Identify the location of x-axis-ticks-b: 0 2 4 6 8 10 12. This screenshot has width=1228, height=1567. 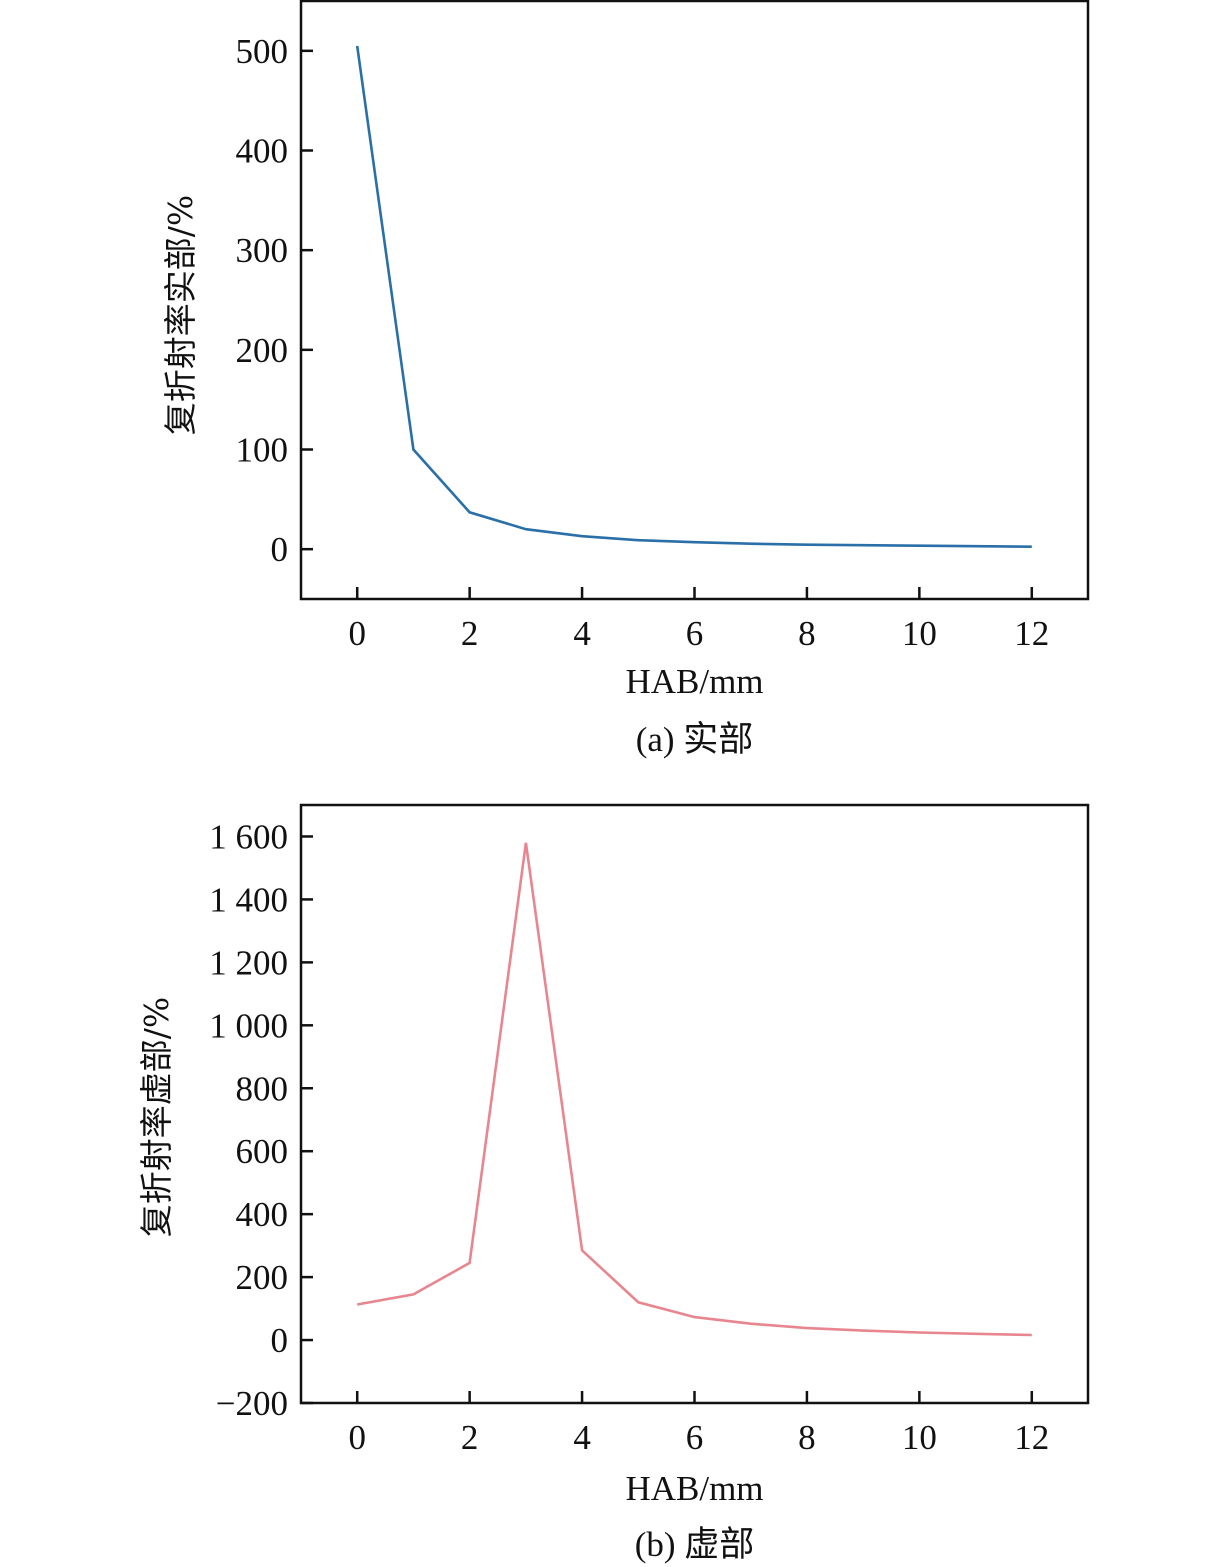
(698, 1424).